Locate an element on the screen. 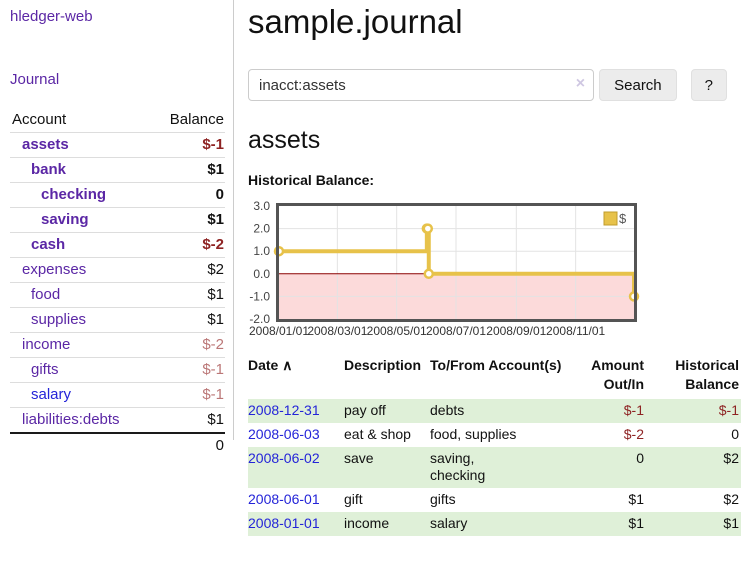 This screenshot has height=582, width=742. svg-text: 2008/01/01 is located at coordinates (279, 331).